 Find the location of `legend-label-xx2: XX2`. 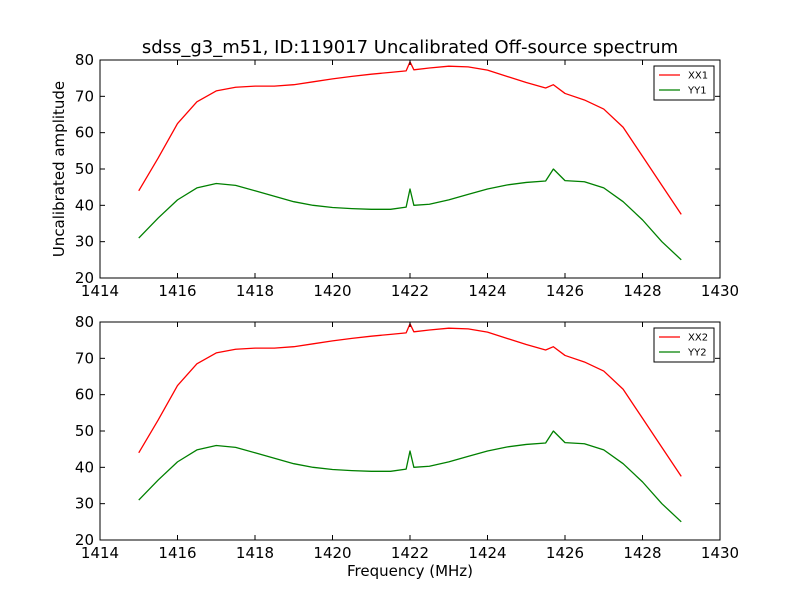

legend-label-xx2: XX2 is located at coordinates (698, 338).